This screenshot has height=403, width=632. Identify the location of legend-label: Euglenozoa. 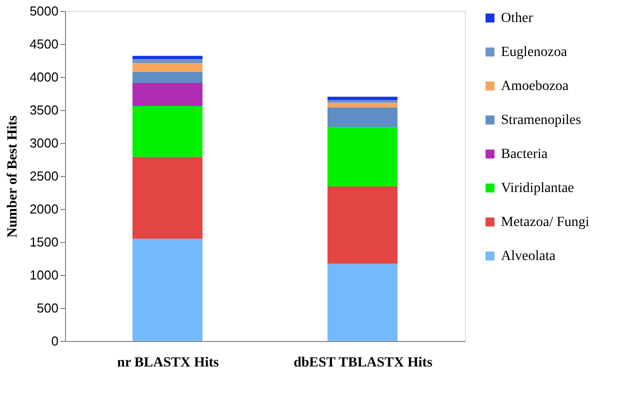
(534, 52).